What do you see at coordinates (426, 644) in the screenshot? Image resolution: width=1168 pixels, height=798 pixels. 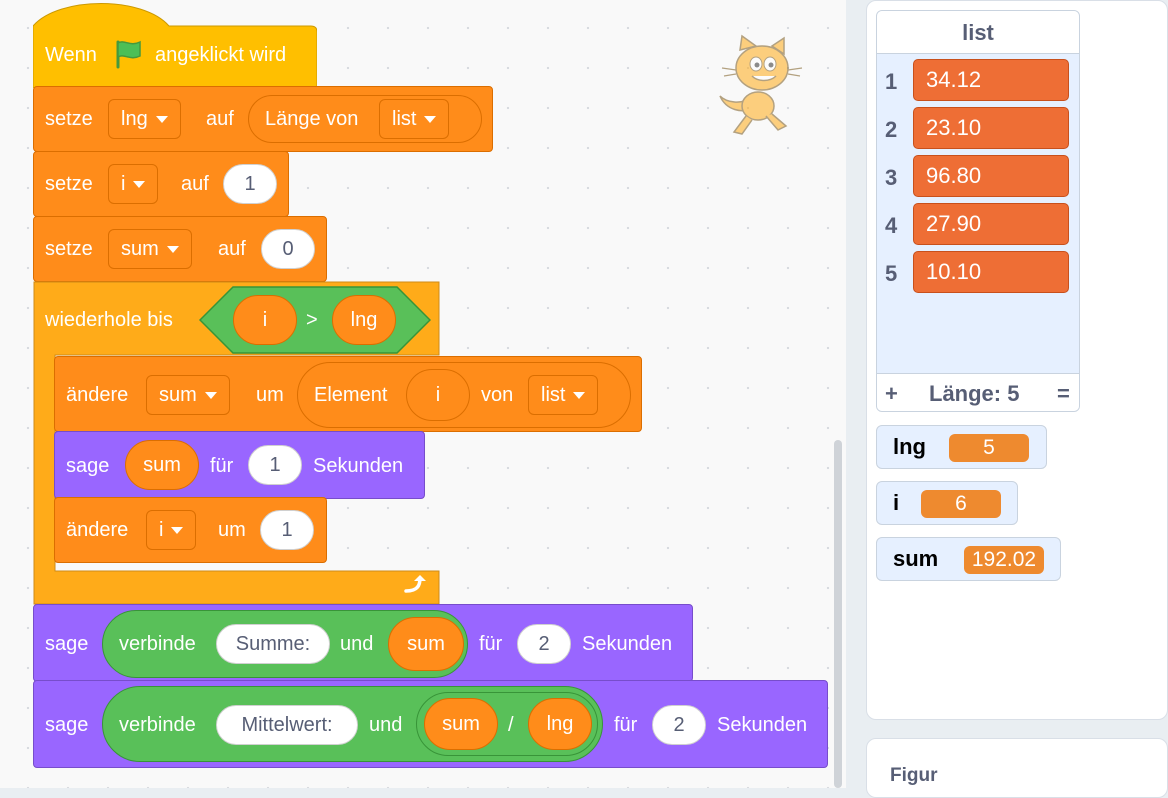 I see `join-total-var-reporter: sum` at bounding box center [426, 644].